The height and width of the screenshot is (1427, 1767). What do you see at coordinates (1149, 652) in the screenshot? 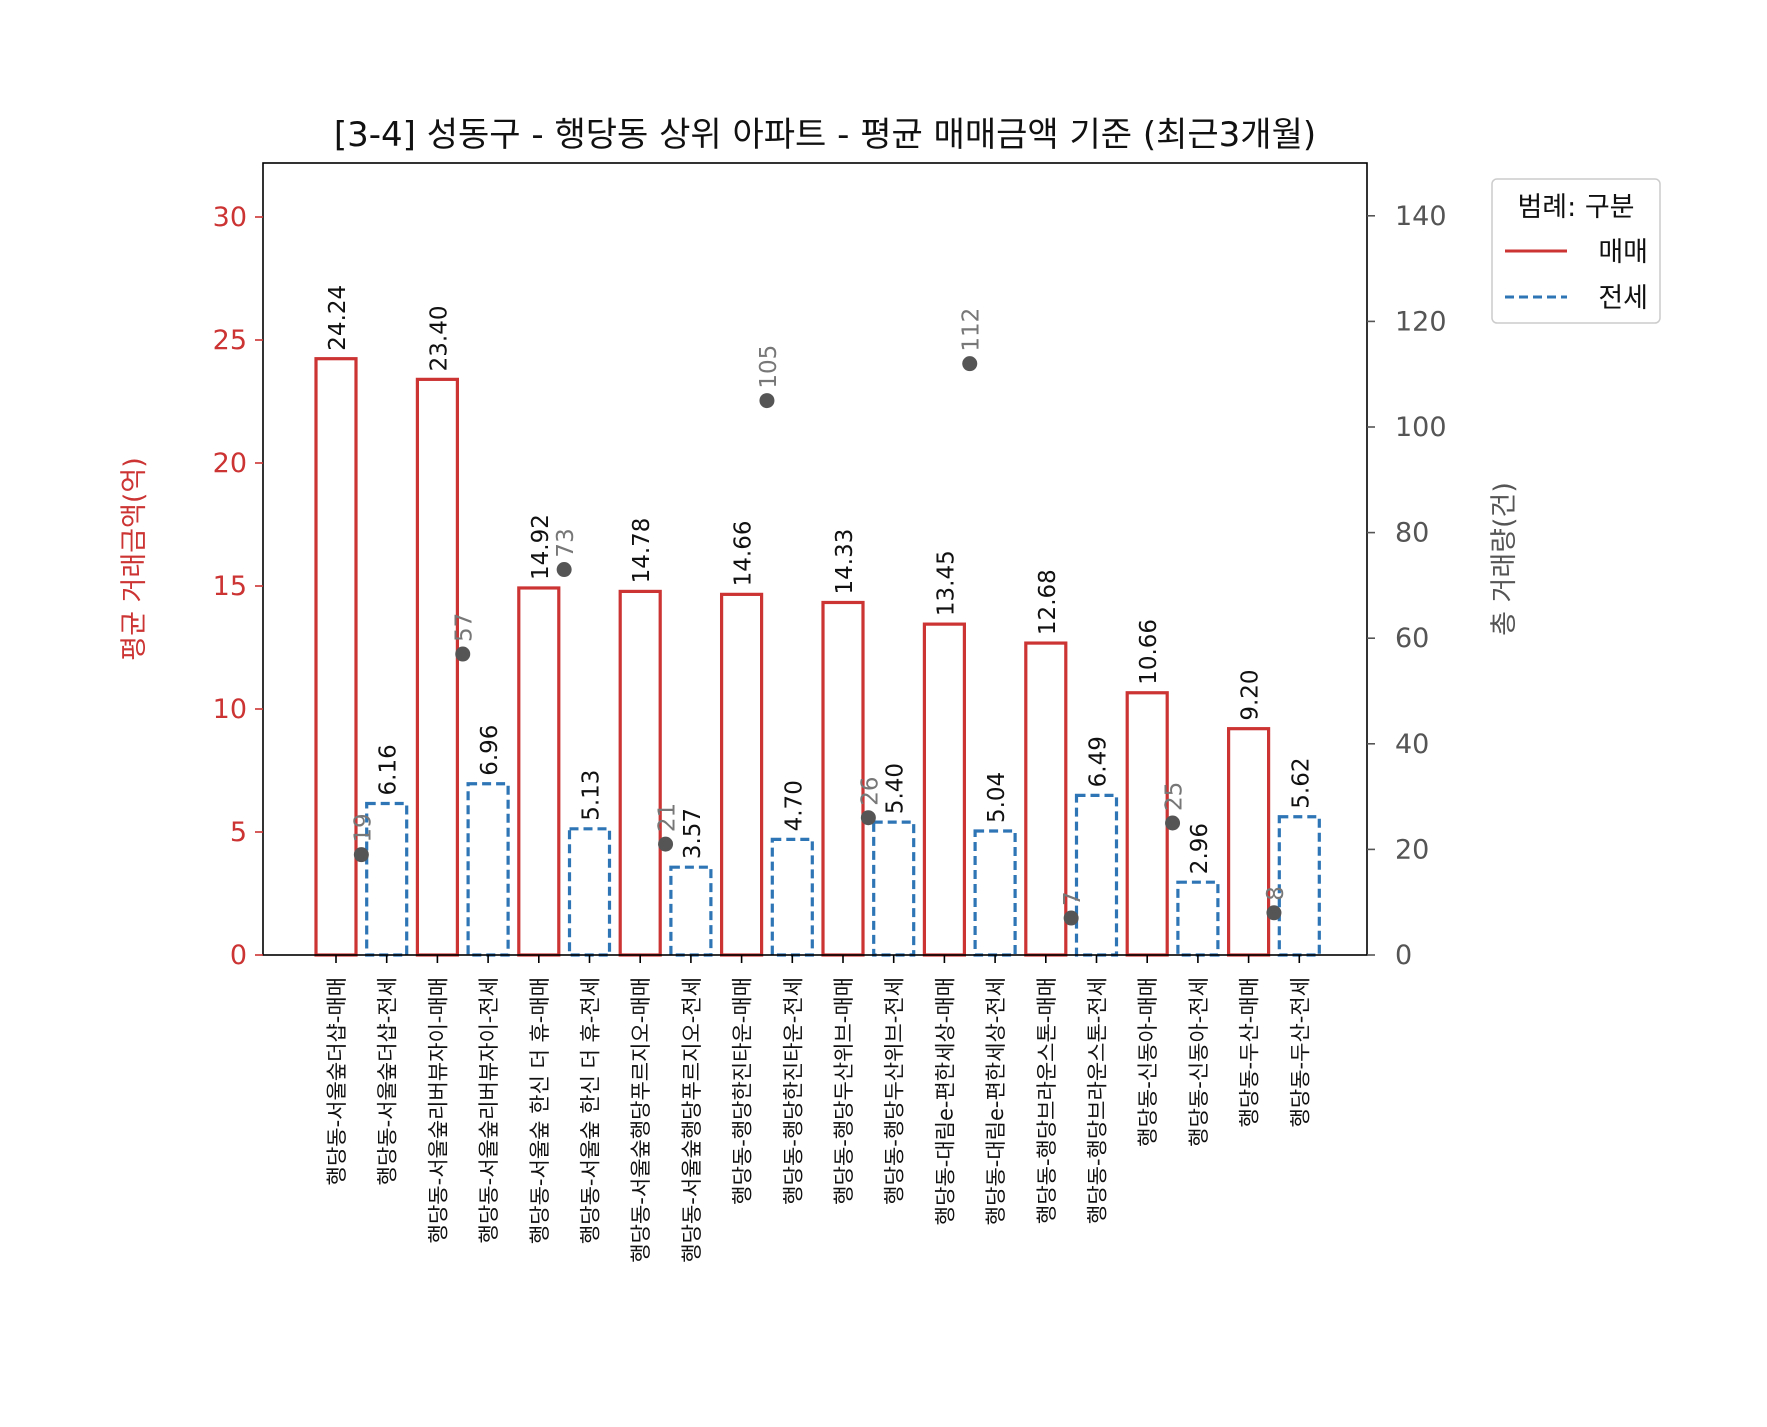
I see `bar-value-label: 10.66` at bounding box center [1149, 652].